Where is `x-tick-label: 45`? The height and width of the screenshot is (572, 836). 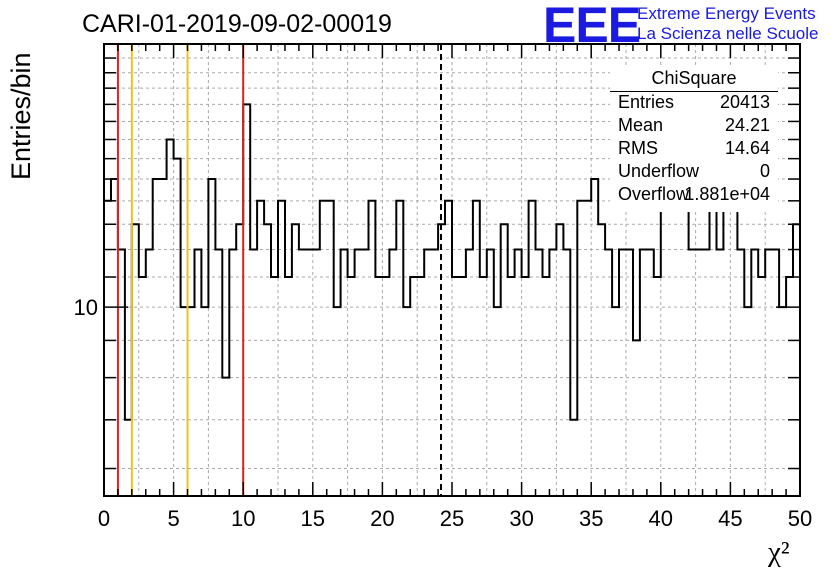
x-tick-label: 45 is located at coordinates (730, 518).